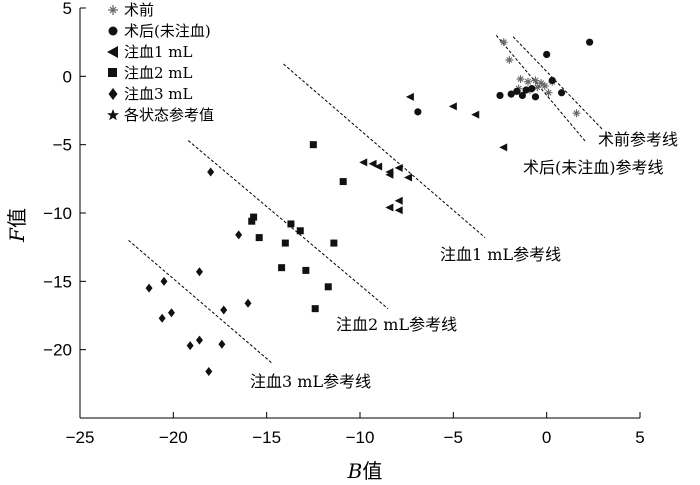 The height and width of the screenshot is (485, 700). I want to click on x-tick-label: −15, so click(266, 437).